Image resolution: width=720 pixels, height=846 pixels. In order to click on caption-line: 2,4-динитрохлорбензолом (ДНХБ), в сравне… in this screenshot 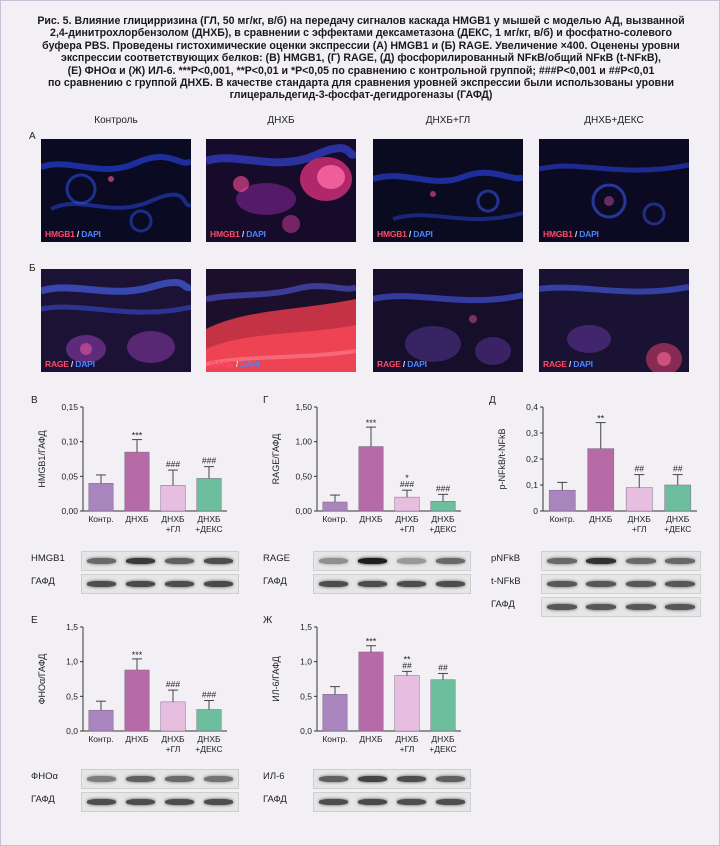, I will do `click(361, 33)`.